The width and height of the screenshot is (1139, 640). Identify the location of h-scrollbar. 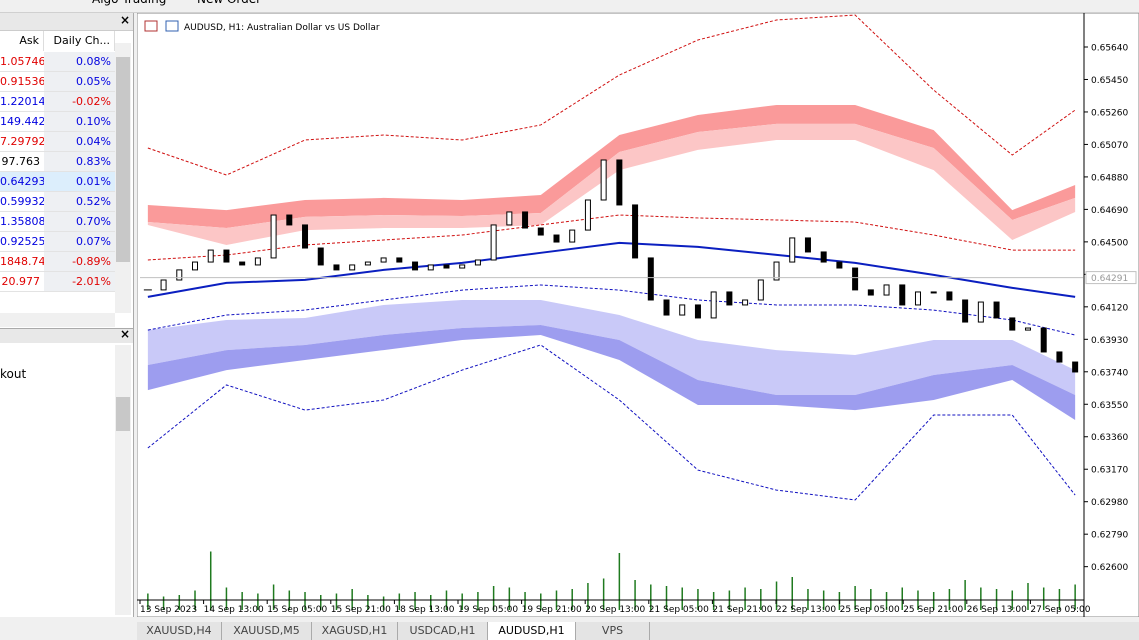
(57, 320).